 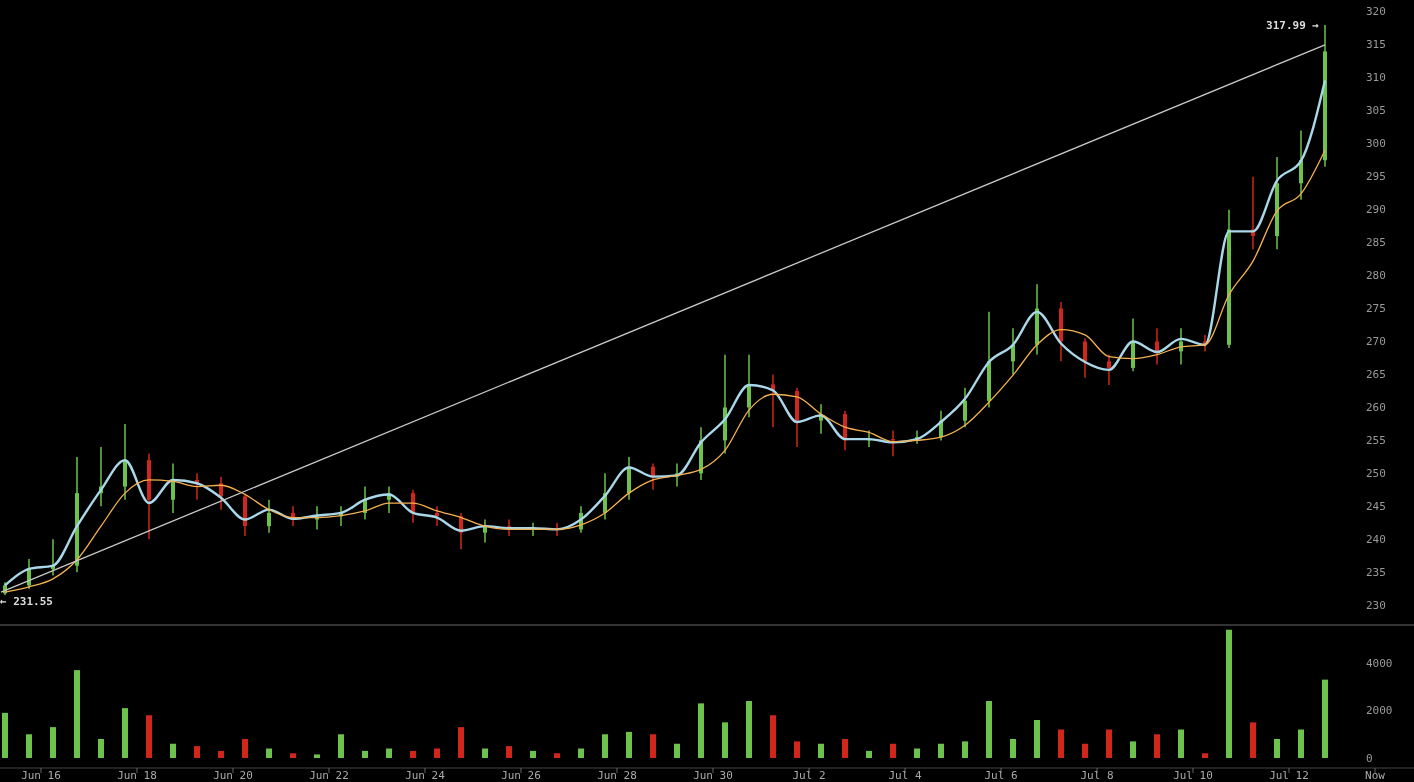 What do you see at coordinates (1376, 144) in the screenshot?
I see `y-tick-label: 300` at bounding box center [1376, 144].